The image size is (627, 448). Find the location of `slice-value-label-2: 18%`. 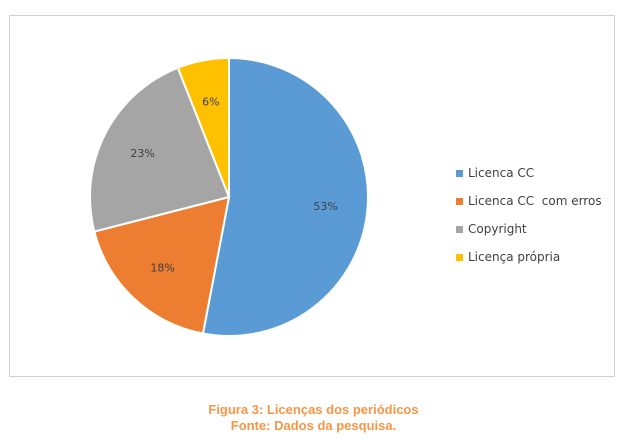

slice-value-label-2: 18% is located at coordinates (162, 268).